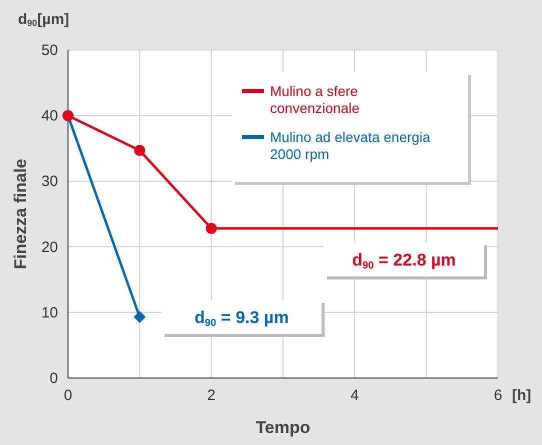 Image resolution: width=542 pixels, height=445 pixels. Describe the element at coordinates (241, 318) in the screenshot. I see `annotation: d$_{90}$ = 9.3 µm` at that location.